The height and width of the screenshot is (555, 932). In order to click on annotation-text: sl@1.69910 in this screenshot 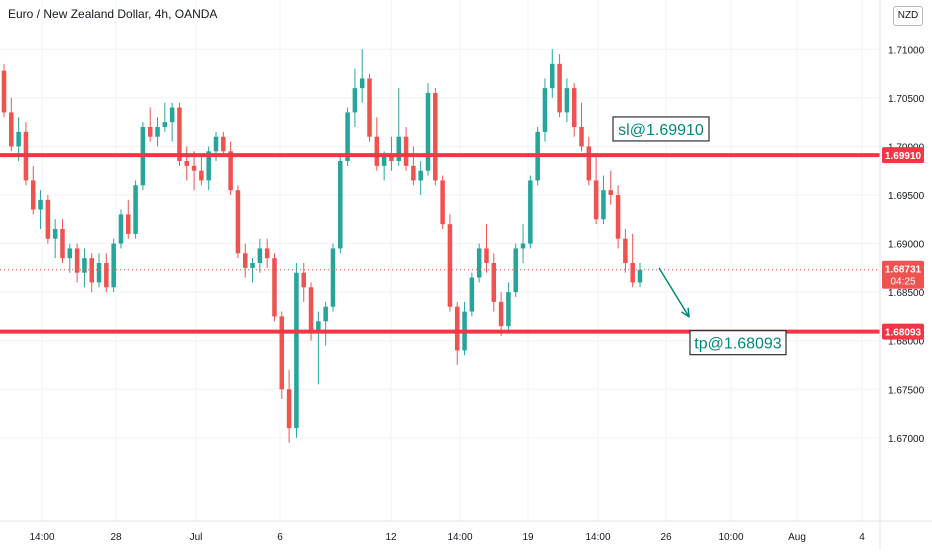, I will do `click(661, 130)`.